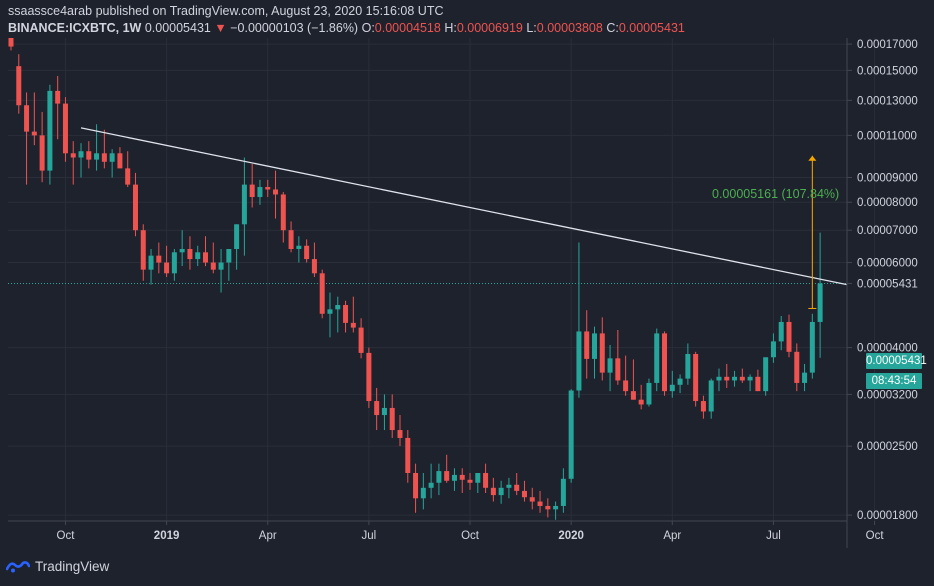 The height and width of the screenshot is (586, 934). What do you see at coordinates (489, 28) in the screenshot?
I see `high-value: 0.00006919` at bounding box center [489, 28].